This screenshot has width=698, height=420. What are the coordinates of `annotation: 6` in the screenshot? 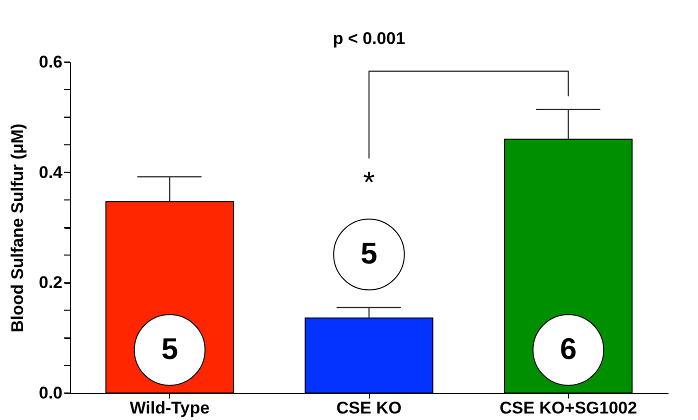 It's located at (568, 349).